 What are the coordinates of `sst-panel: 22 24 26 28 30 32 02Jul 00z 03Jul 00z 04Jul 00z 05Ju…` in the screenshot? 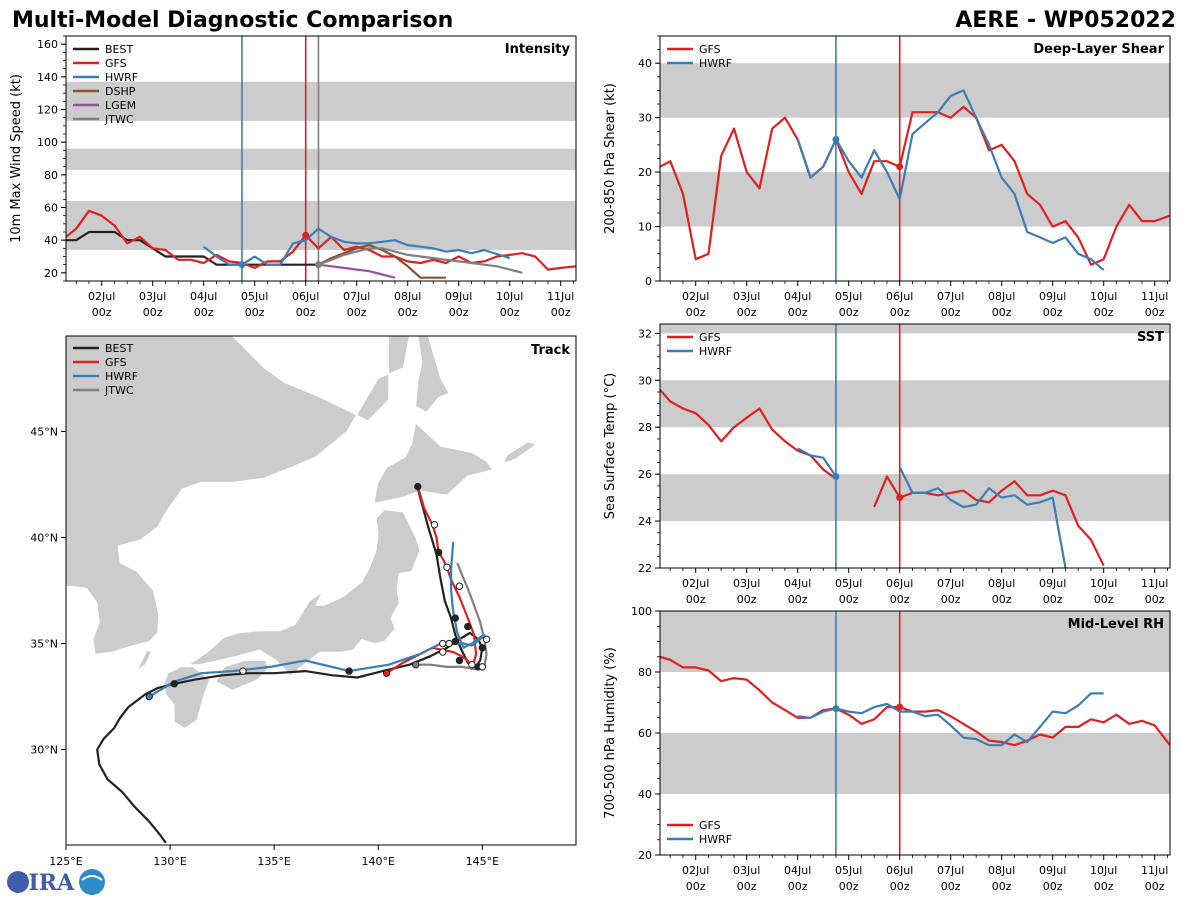 It's located at (887, 464).